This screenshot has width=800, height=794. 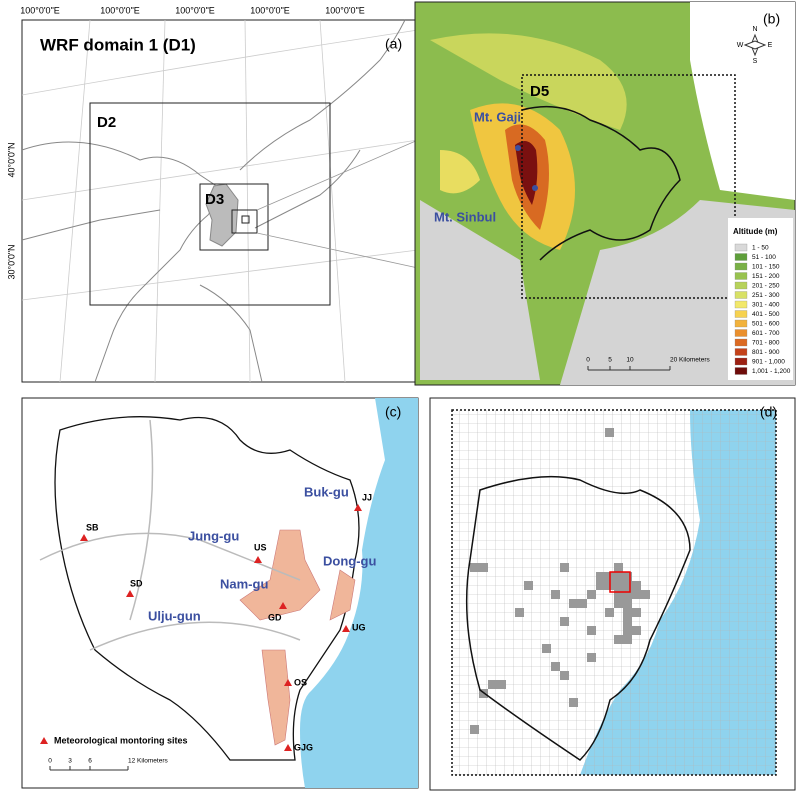 What do you see at coordinates (766, 343) in the screenshot?
I see `legend-label: 701 - 800` at bounding box center [766, 343].